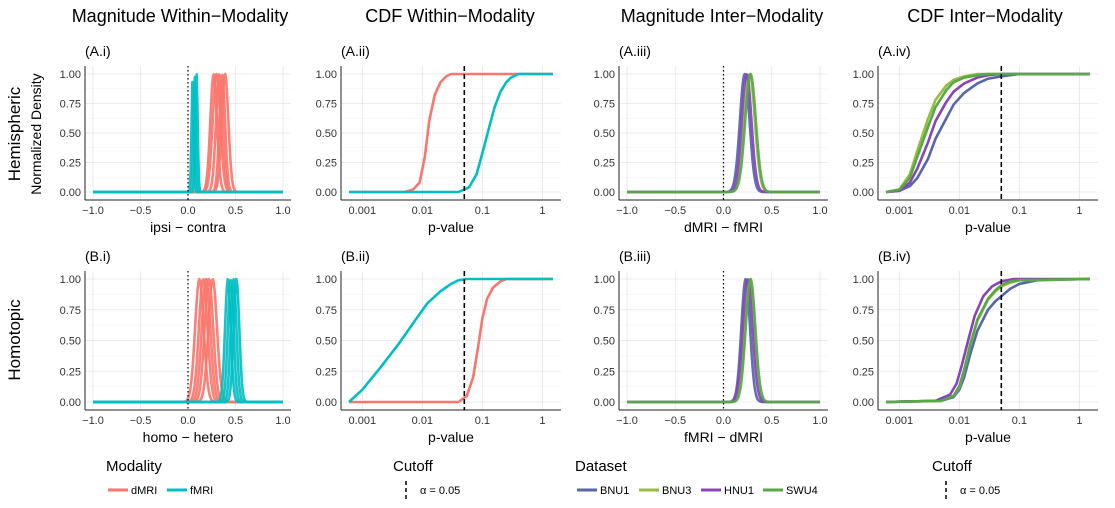  I want to click on legend-cutoff-right-label: α = 0.05, so click(980, 491).